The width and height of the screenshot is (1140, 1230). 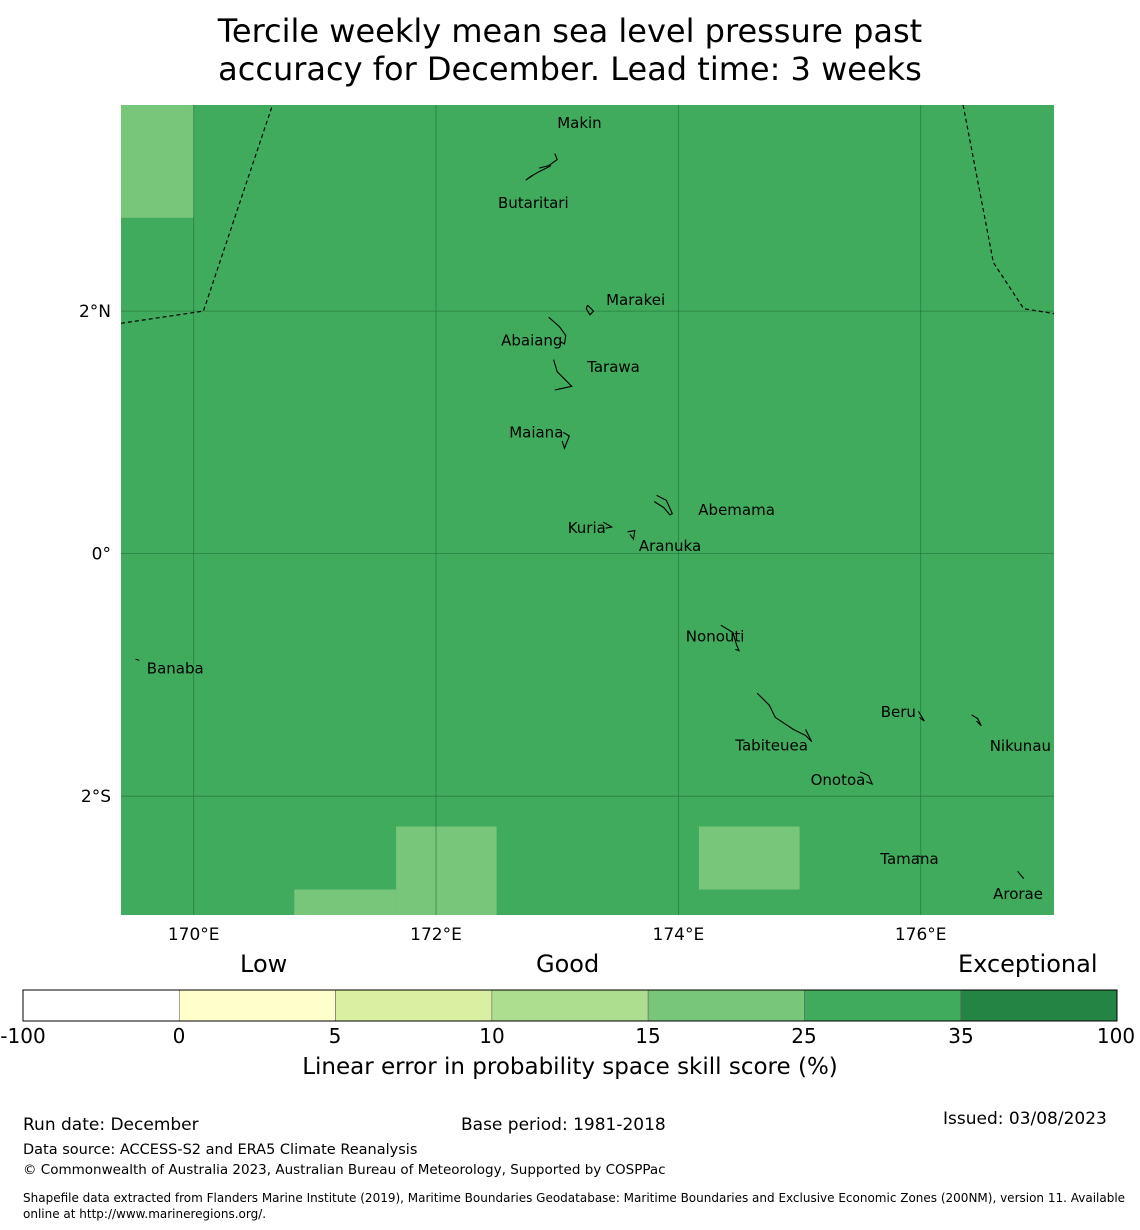 I want to click on lat-tick-label: 2°S, so click(x=96, y=797).